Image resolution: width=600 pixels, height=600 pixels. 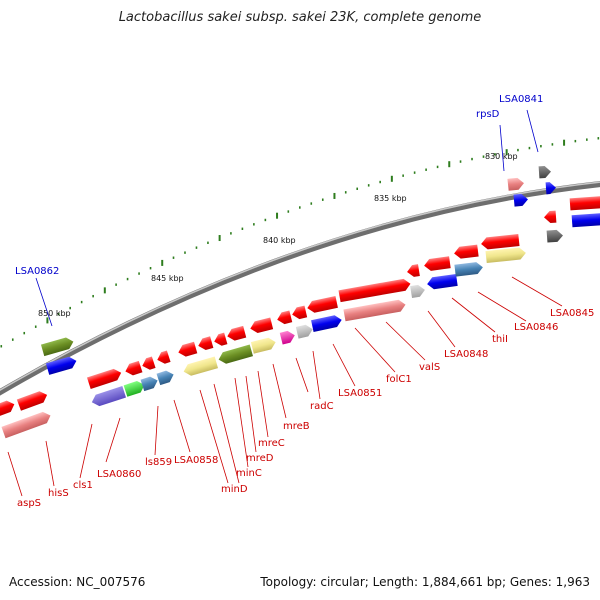 I want to click on gene-label-lsa0848: LSA0848, so click(x=466, y=354).